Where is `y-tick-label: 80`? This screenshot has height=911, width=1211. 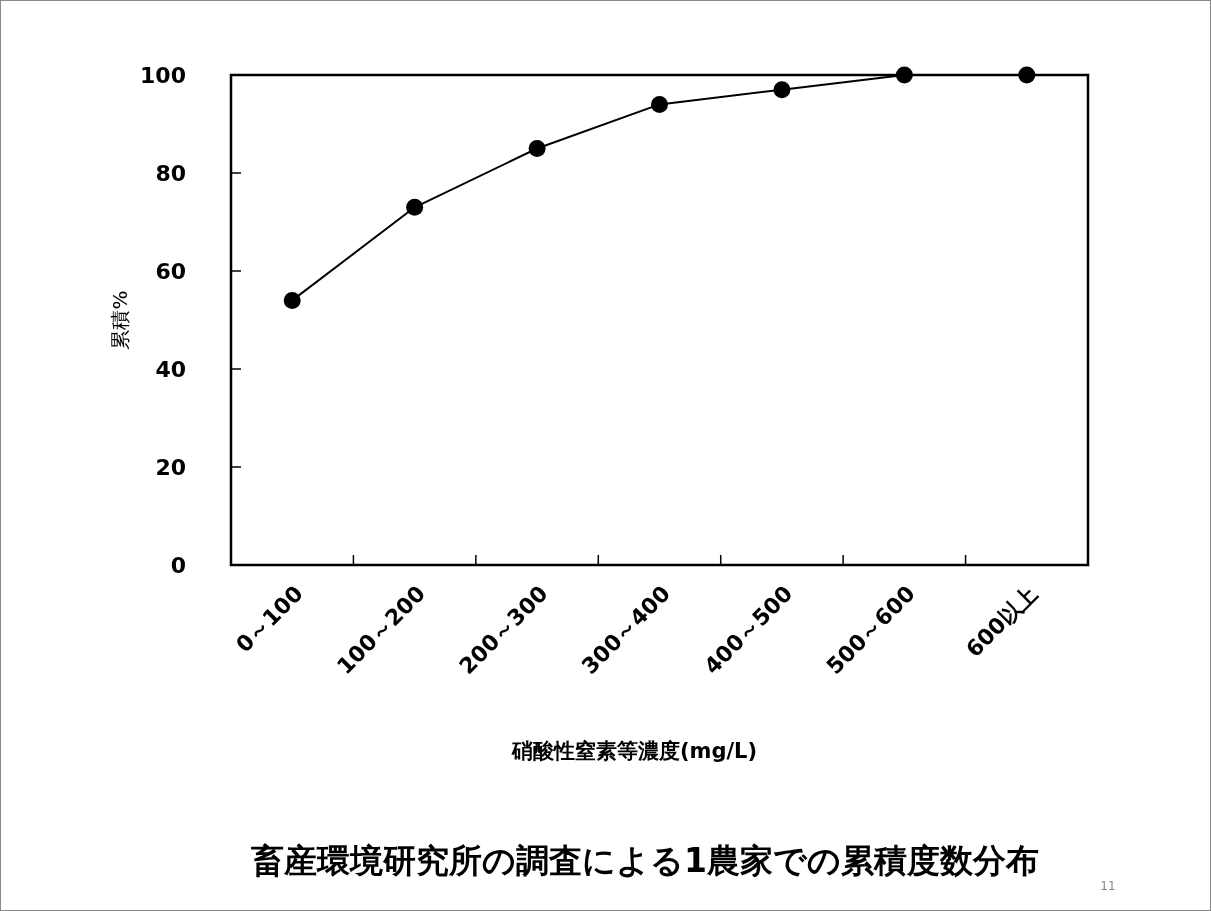 y-tick-label: 80 is located at coordinates (170, 173).